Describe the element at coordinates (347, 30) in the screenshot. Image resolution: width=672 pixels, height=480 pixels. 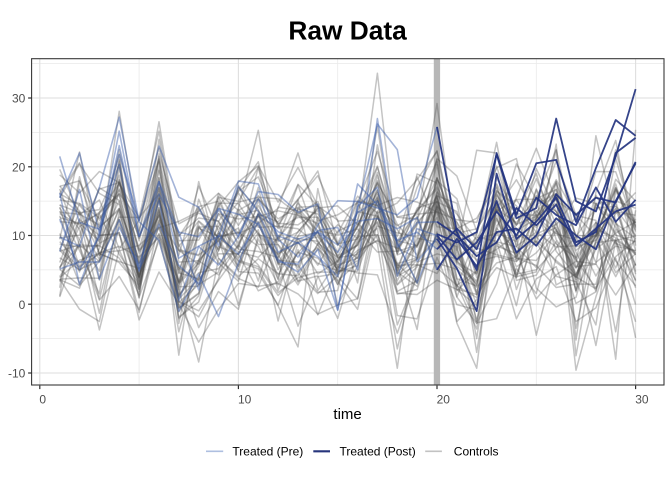
I see `svg-text: Raw Data` at that location.